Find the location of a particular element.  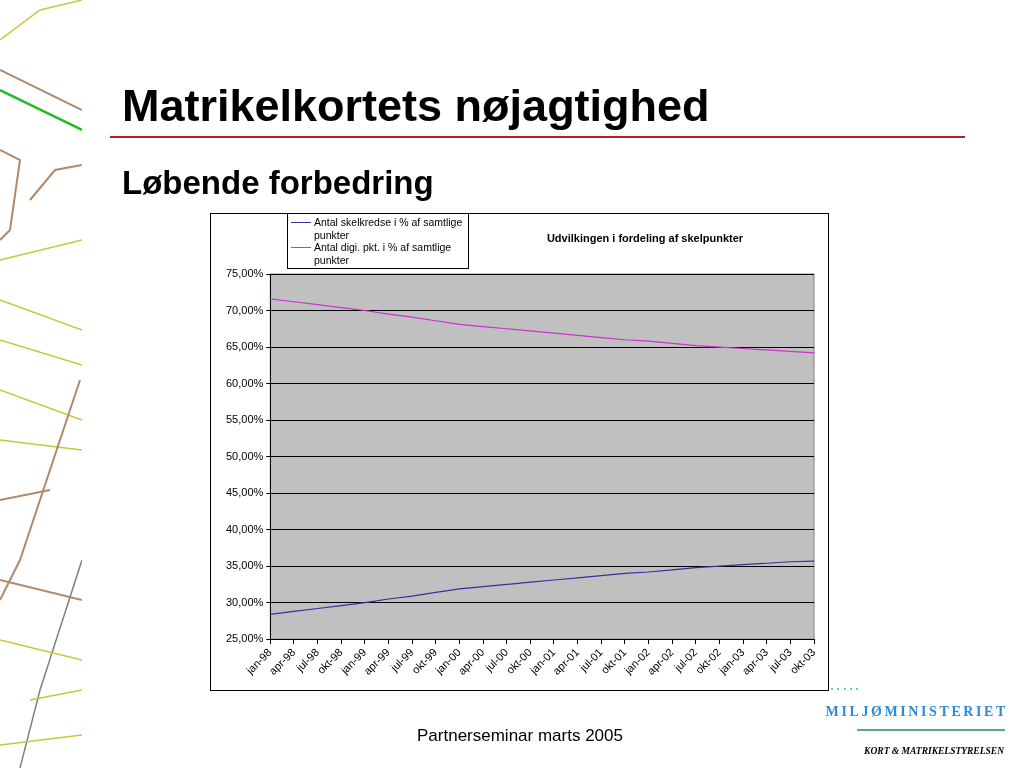

y-tick-label: 70,00% is located at coordinates (245, 309).